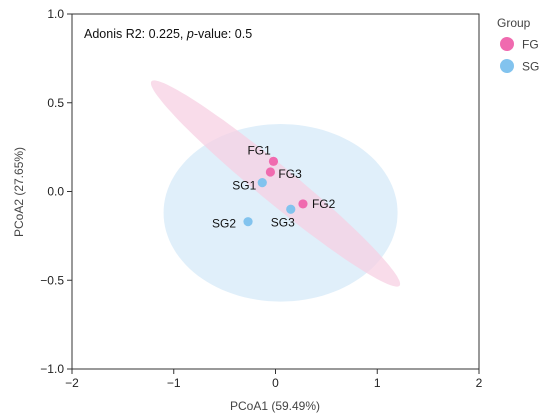  Describe the element at coordinates (55, 14) in the screenshot. I see `y-tick-label: 1.0` at that location.